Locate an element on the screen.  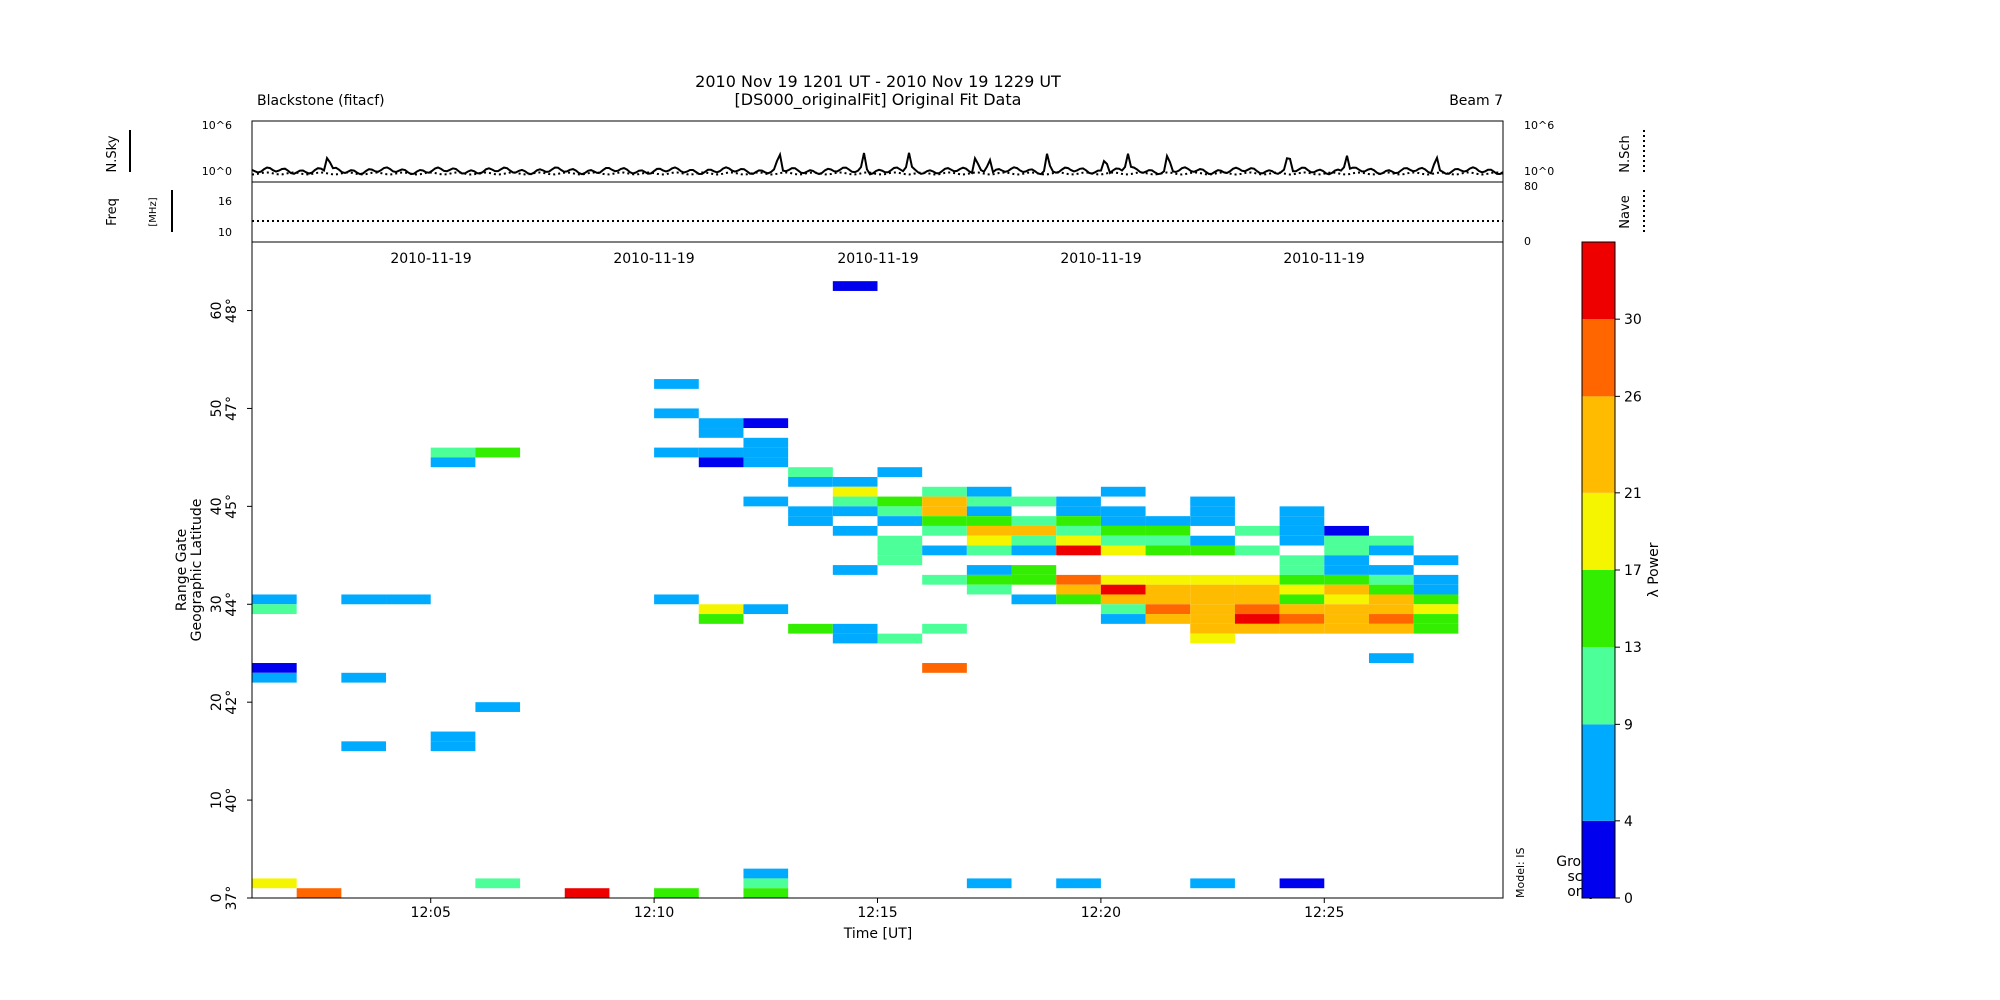
colorbar-tick-label: 21 is located at coordinates (1633, 494).